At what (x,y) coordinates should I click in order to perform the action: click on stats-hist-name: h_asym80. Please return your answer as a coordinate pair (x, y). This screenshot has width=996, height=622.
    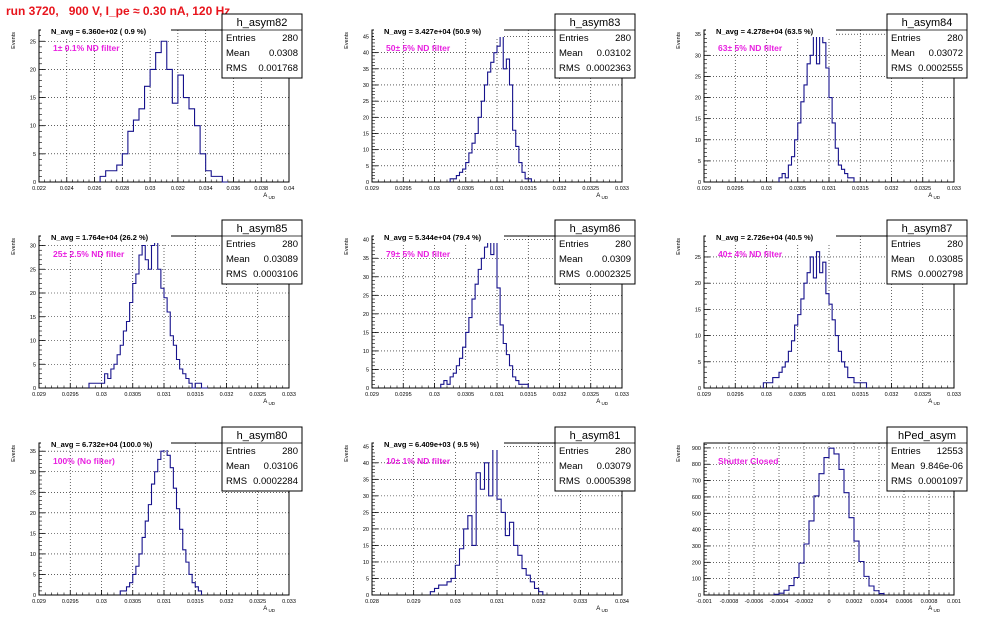
    Looking at the image, I should click on (262, 436).